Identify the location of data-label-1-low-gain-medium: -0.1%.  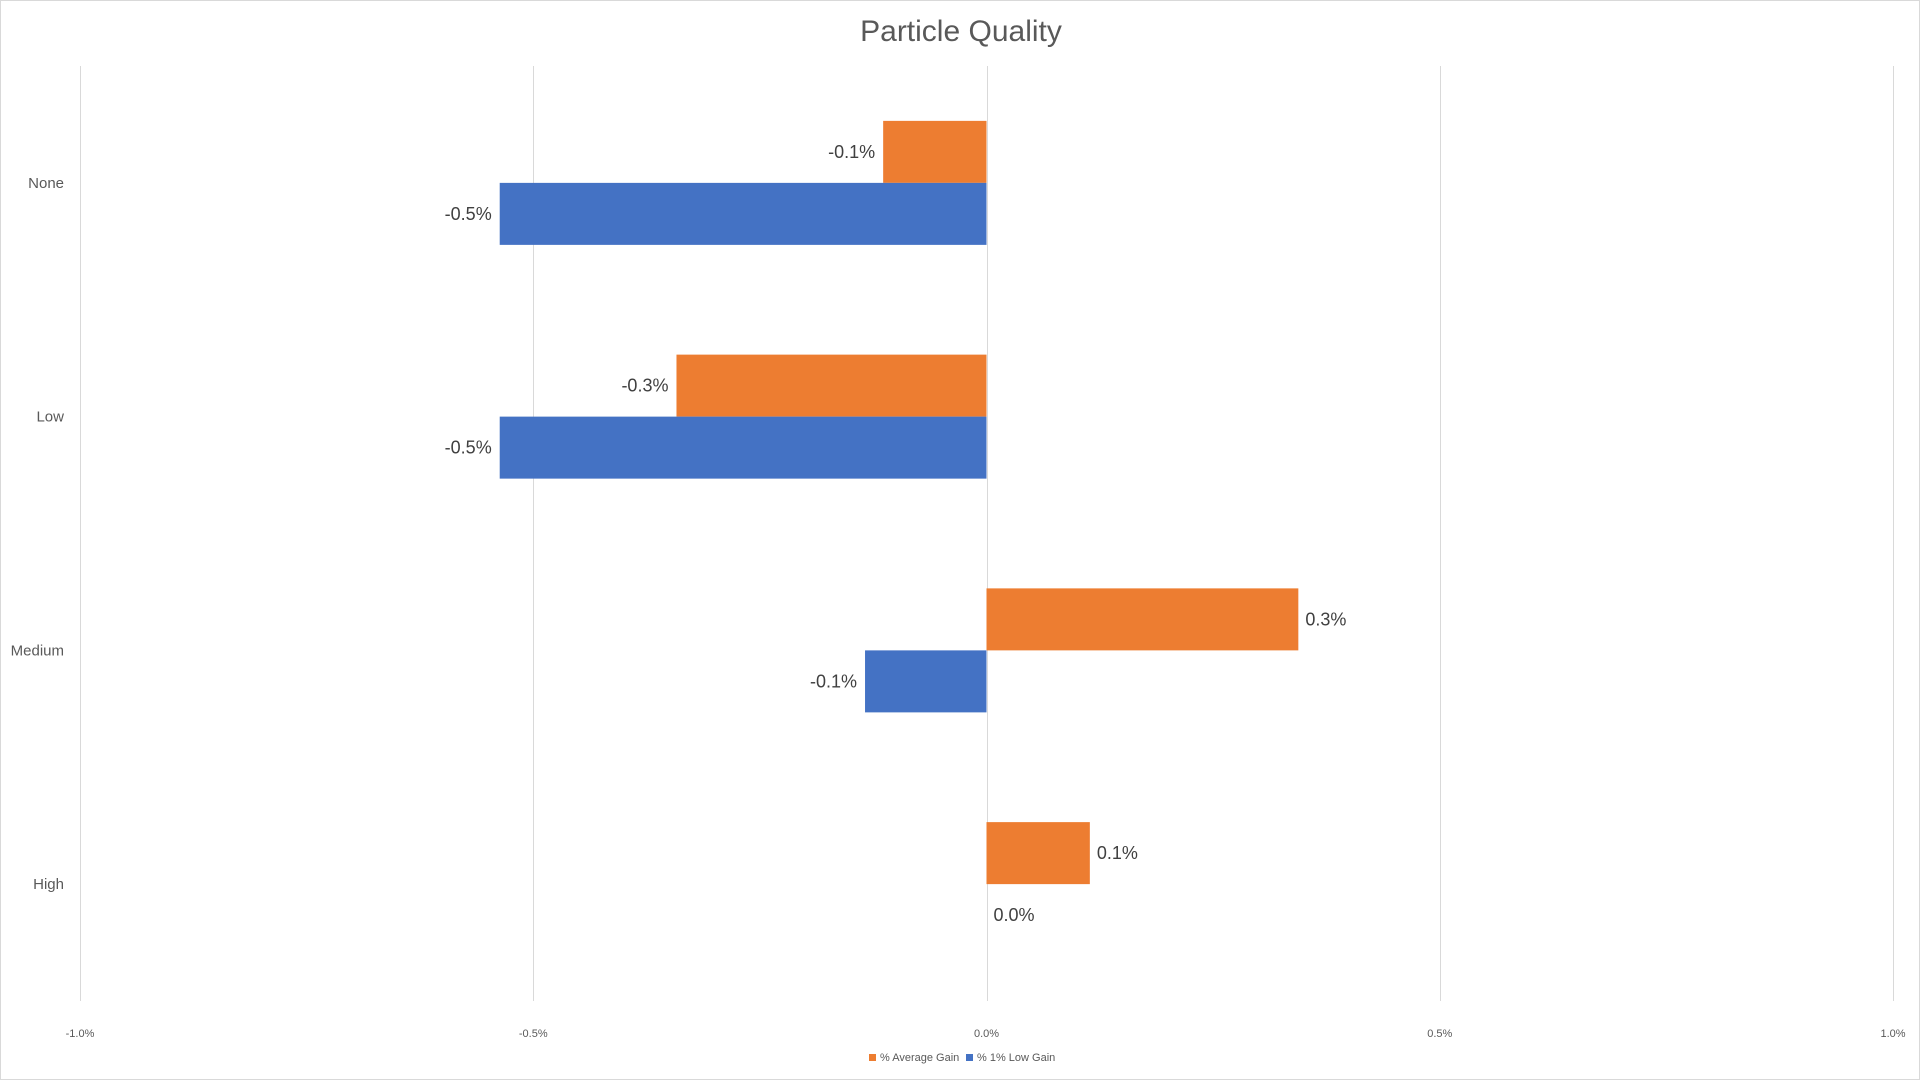
(833, 681).